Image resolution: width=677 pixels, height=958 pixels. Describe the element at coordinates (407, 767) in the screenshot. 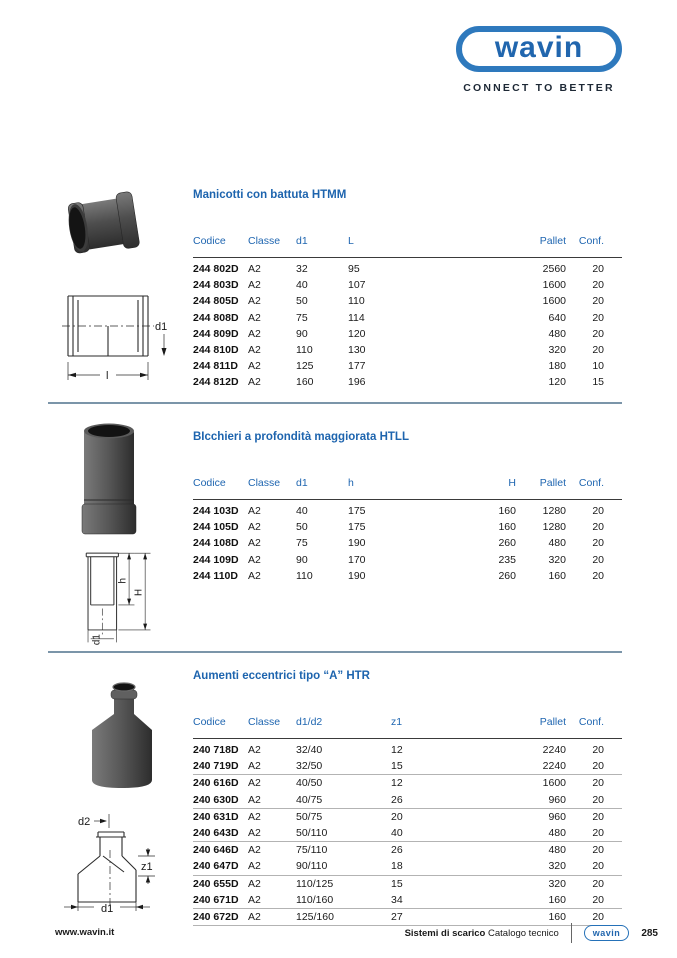

I see `table-row: 240 719D A2 32/50 15 2240 20` at that location.